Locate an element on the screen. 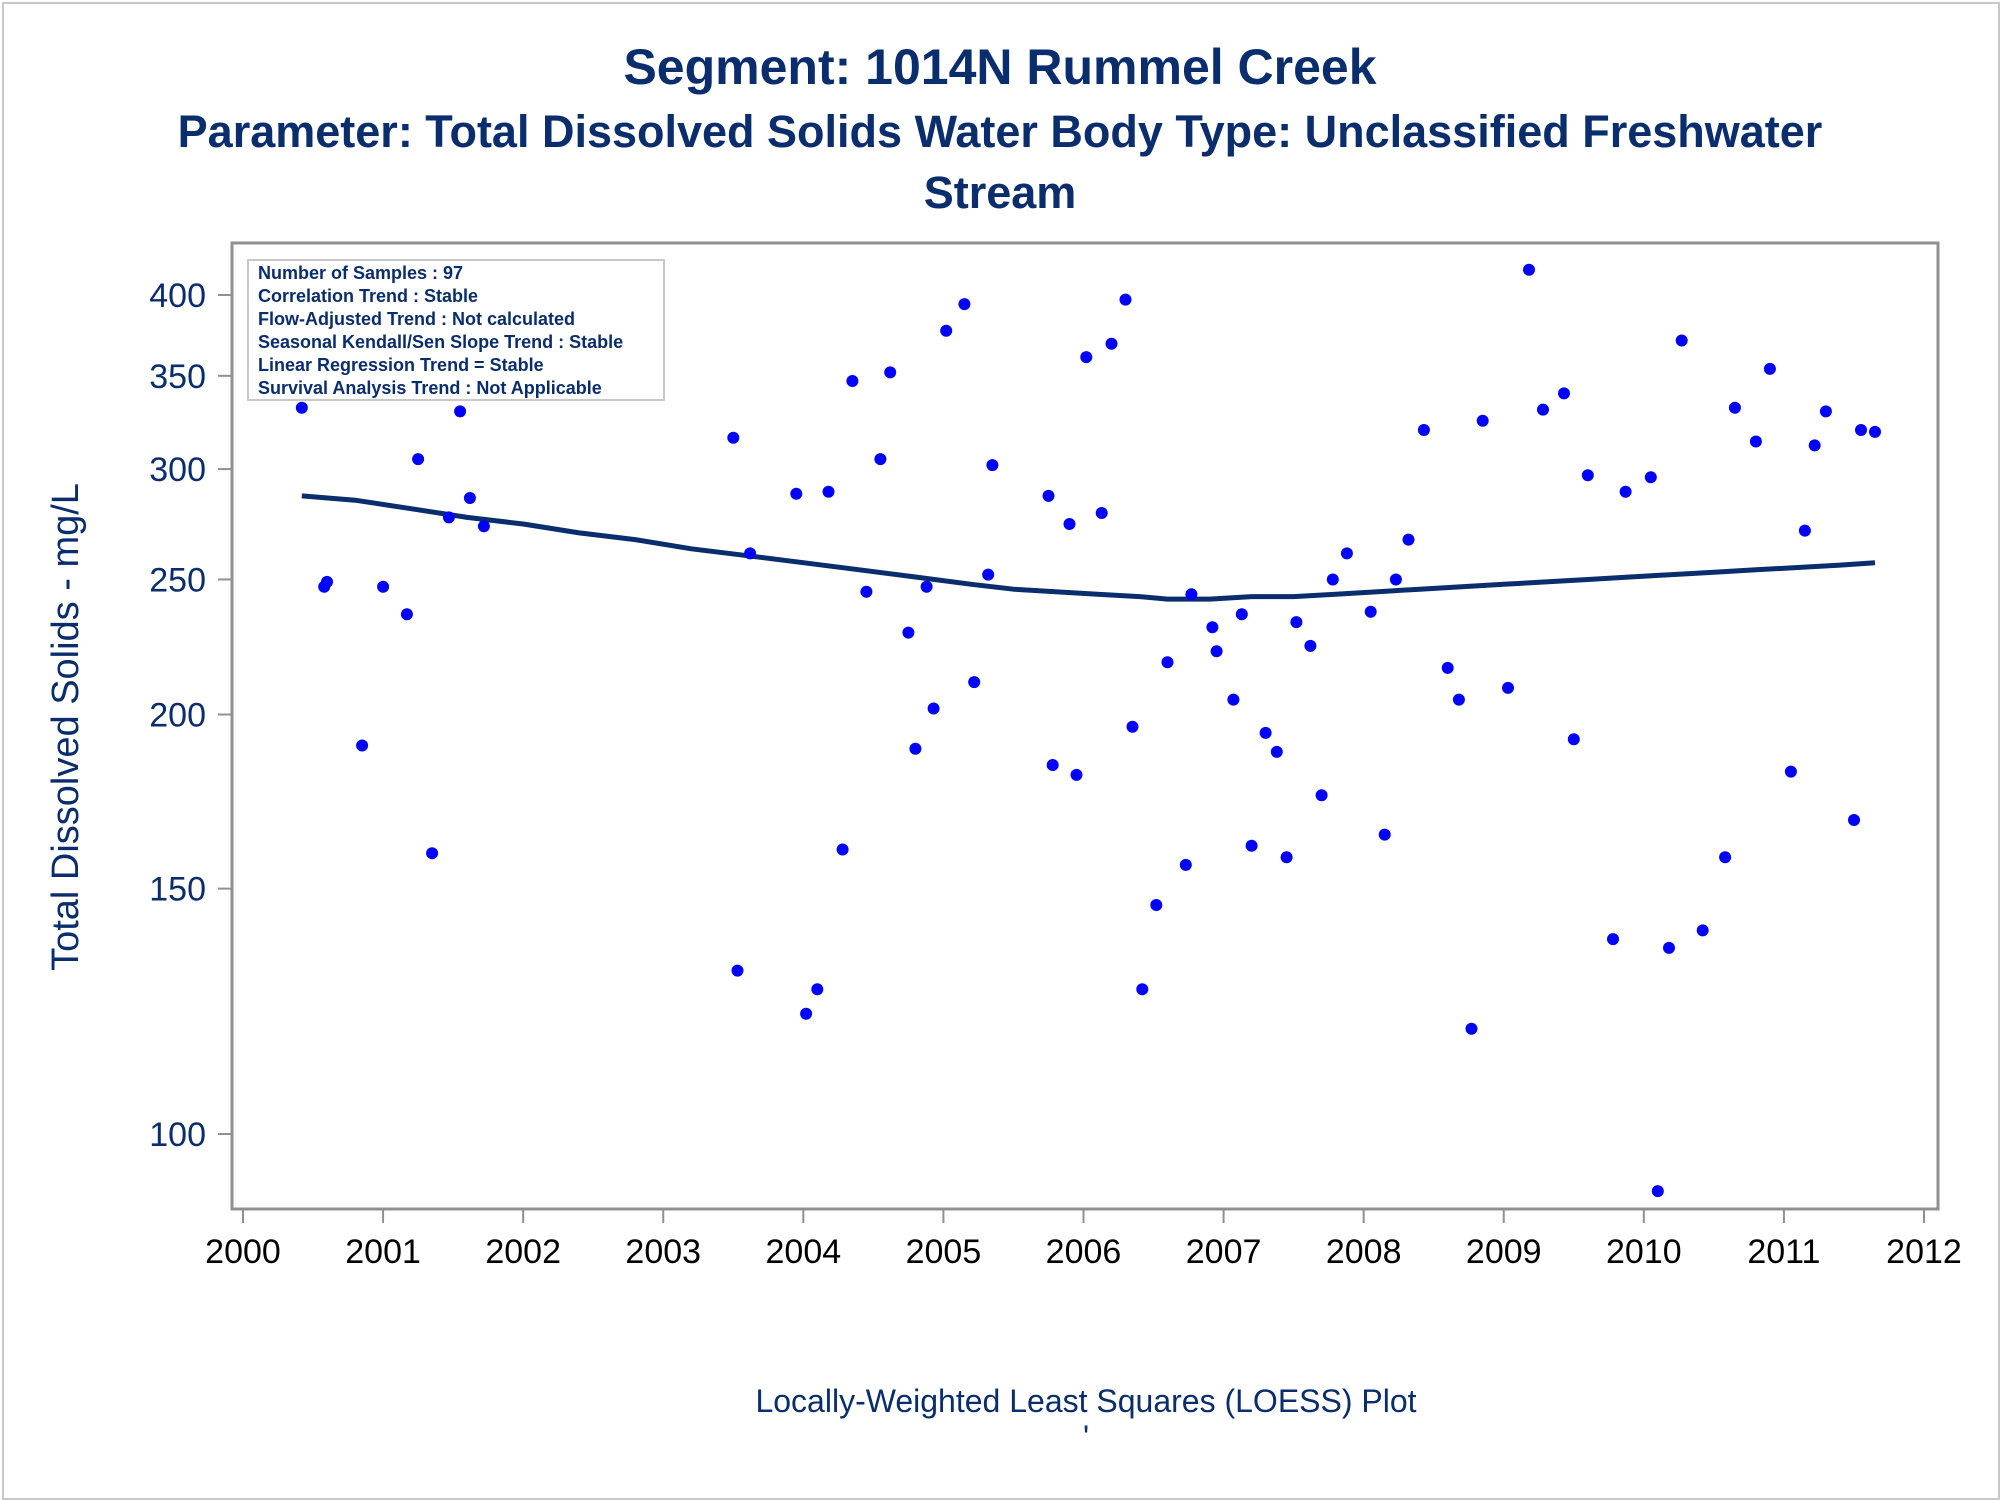 This screenshot has width=2000, height=1500. x-tick-label-2009: 2009 is located at coordinates (1504, 1252).